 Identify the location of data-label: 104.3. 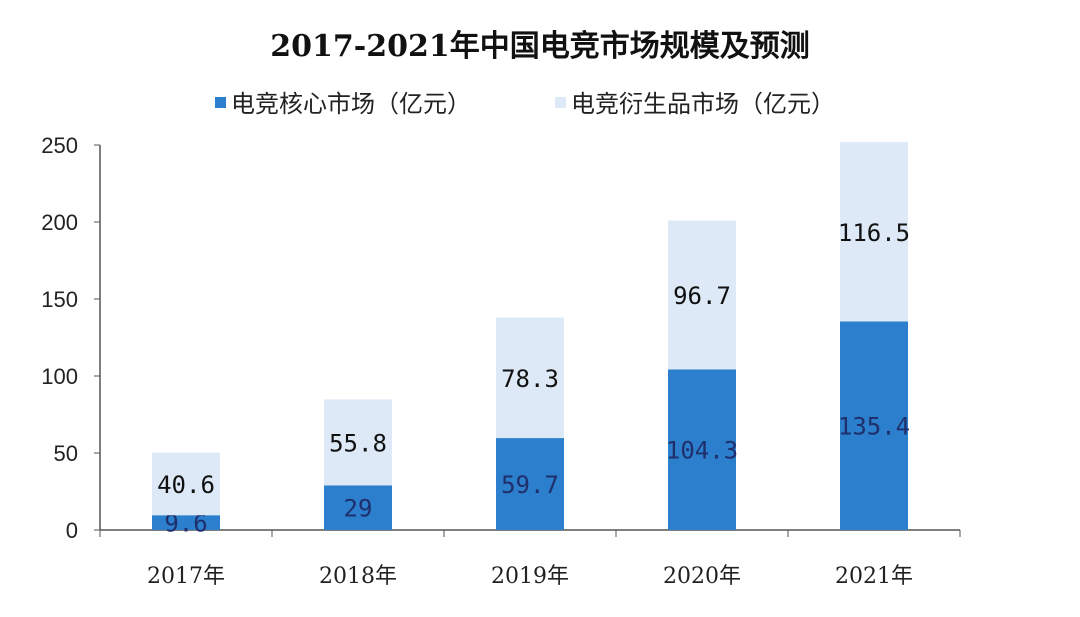
(702, 451).